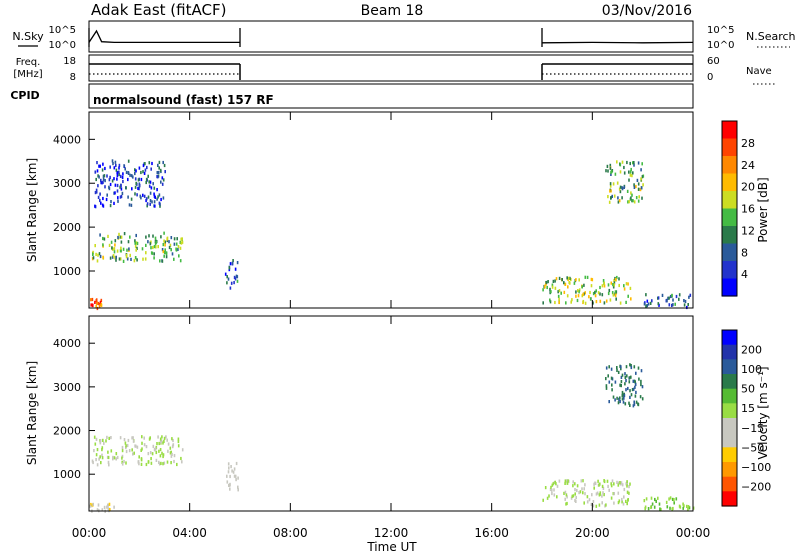 The width and height of the screenshot is (800, 554). I want to click on power-colorbar: 28 24 20 16 12 8 4, so click(738, 208).